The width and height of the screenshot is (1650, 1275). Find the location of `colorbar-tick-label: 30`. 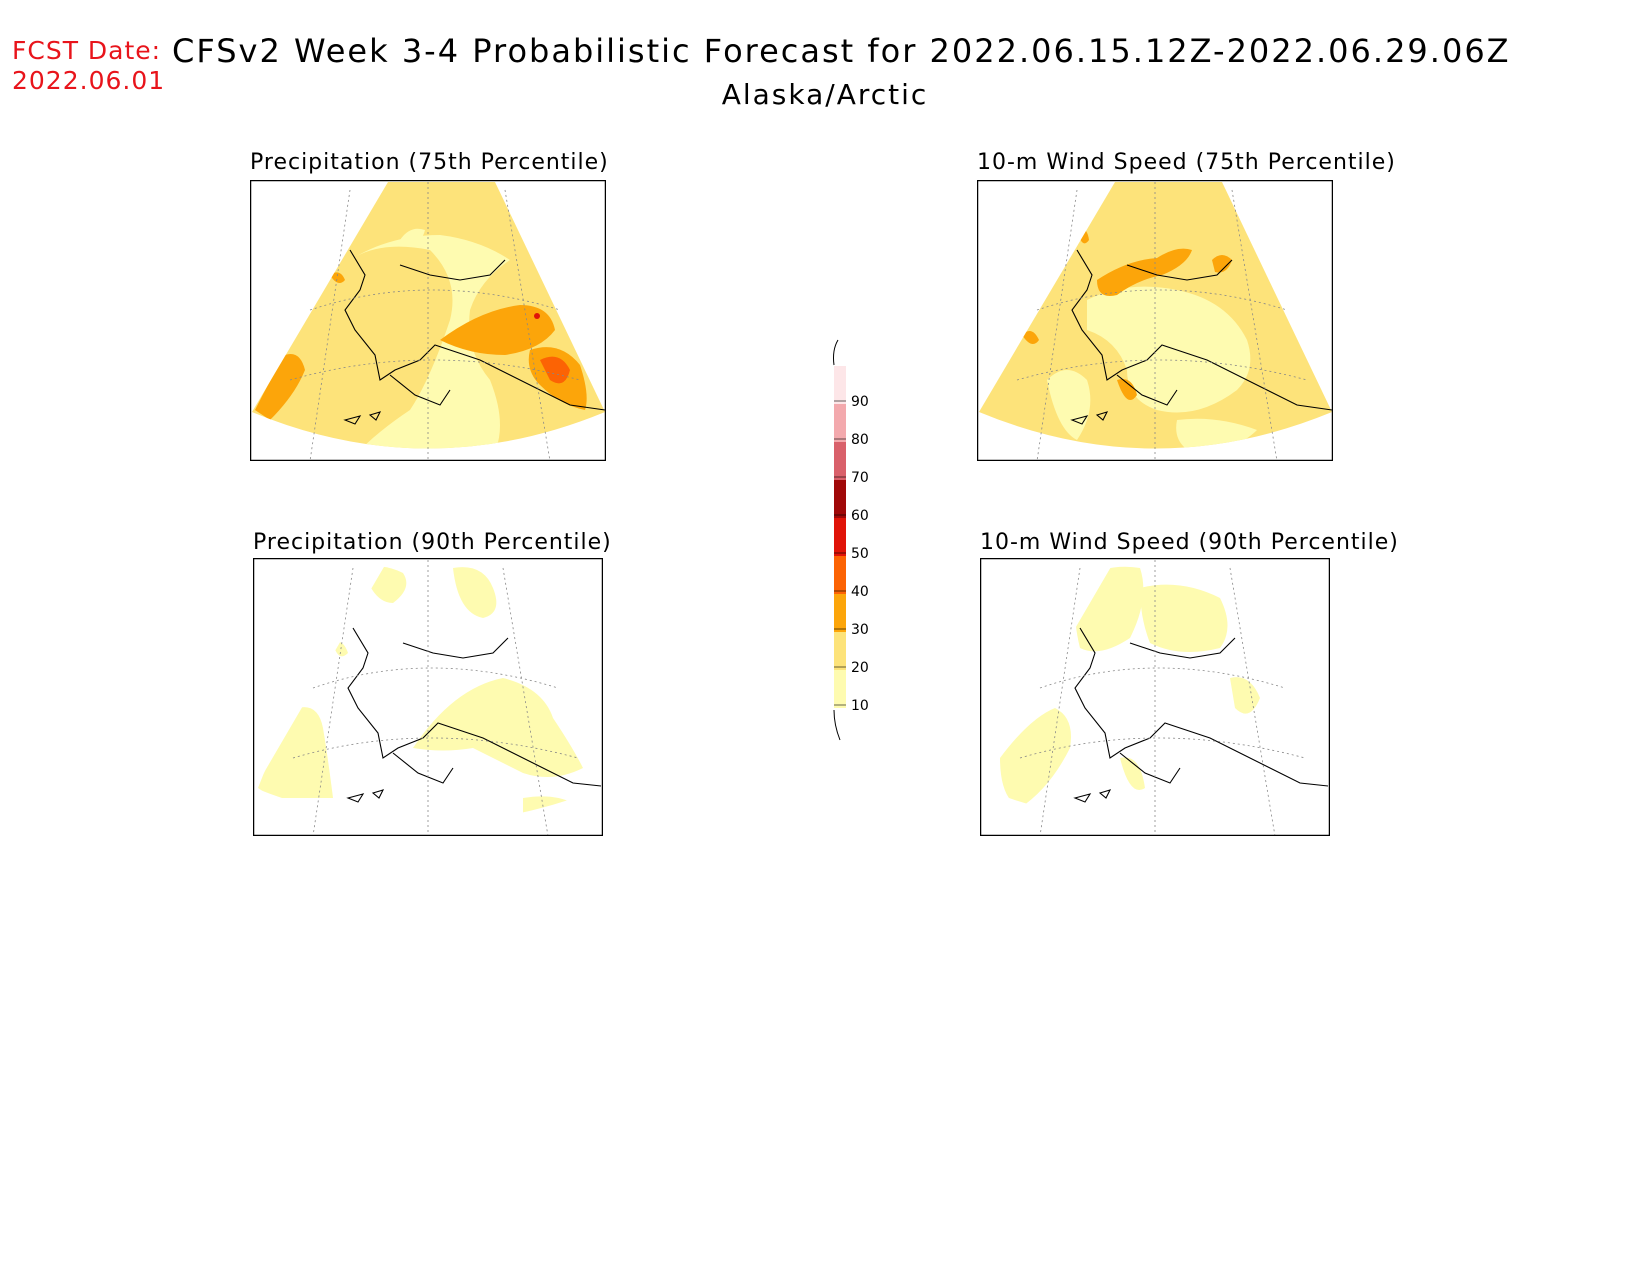

colorbar-tick-label: 30 is located at coordinates (860, 630).